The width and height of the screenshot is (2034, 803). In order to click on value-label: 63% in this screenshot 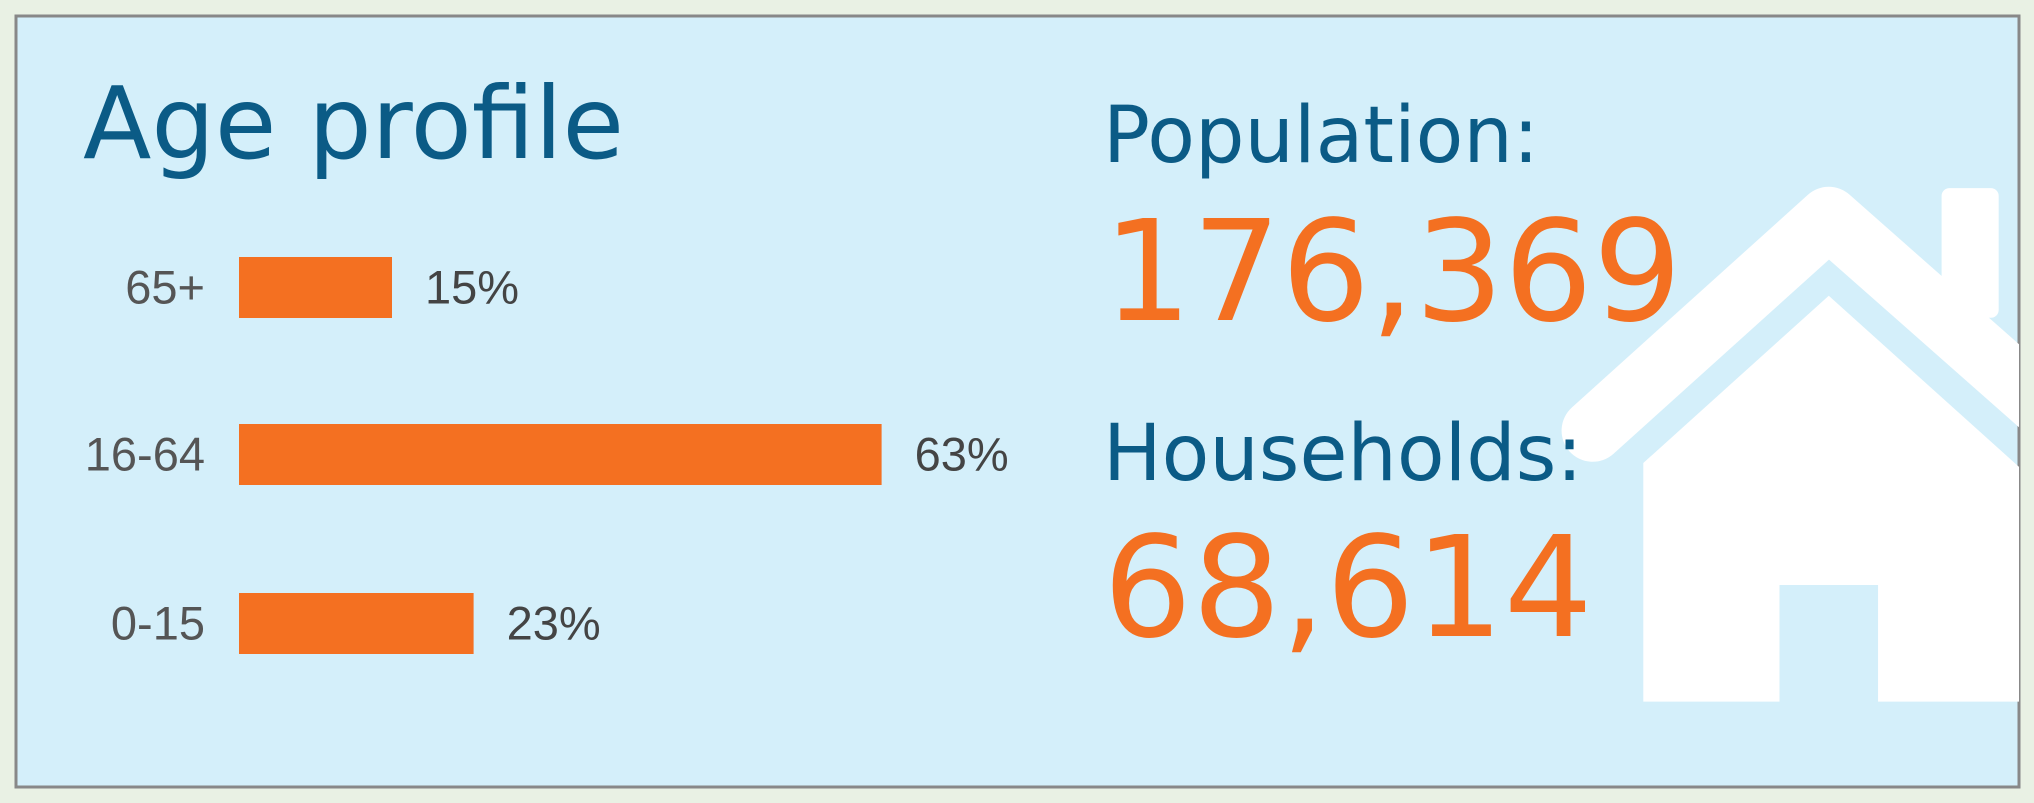, I will do `click(962, 454)`.